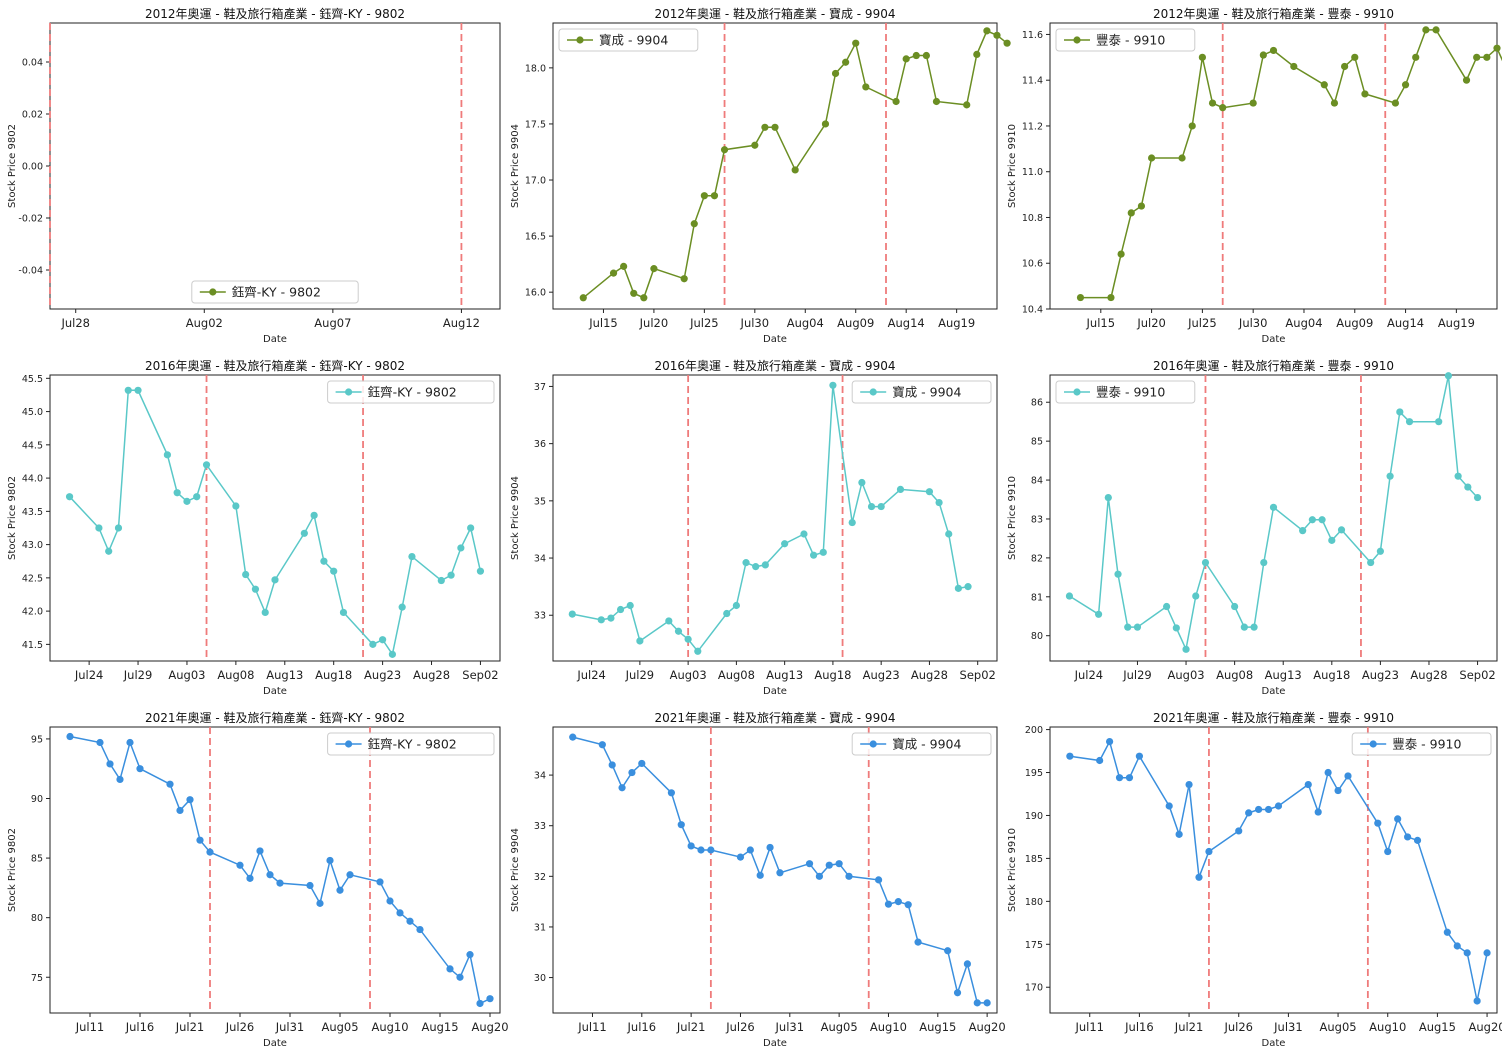 This screenshot has width=1502, height=1056. I want to click on y-tick-label: 44.5, so click(32, 445).